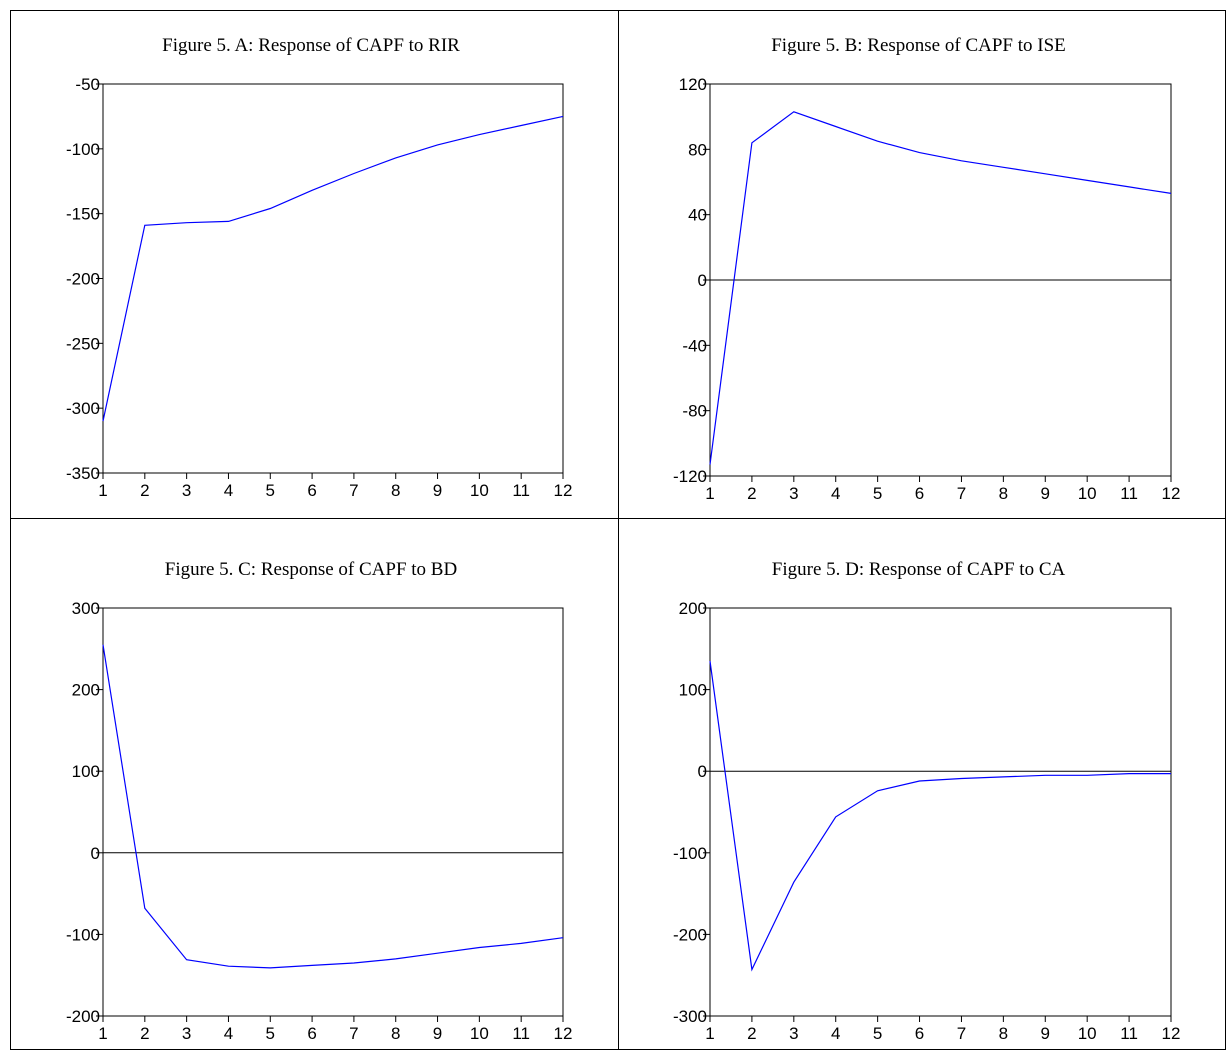  Describe the element at coordinates (311, 569) in the screenshot. I see `chart-title: Figure 5. C: Response of CAPF to BD` at that location.